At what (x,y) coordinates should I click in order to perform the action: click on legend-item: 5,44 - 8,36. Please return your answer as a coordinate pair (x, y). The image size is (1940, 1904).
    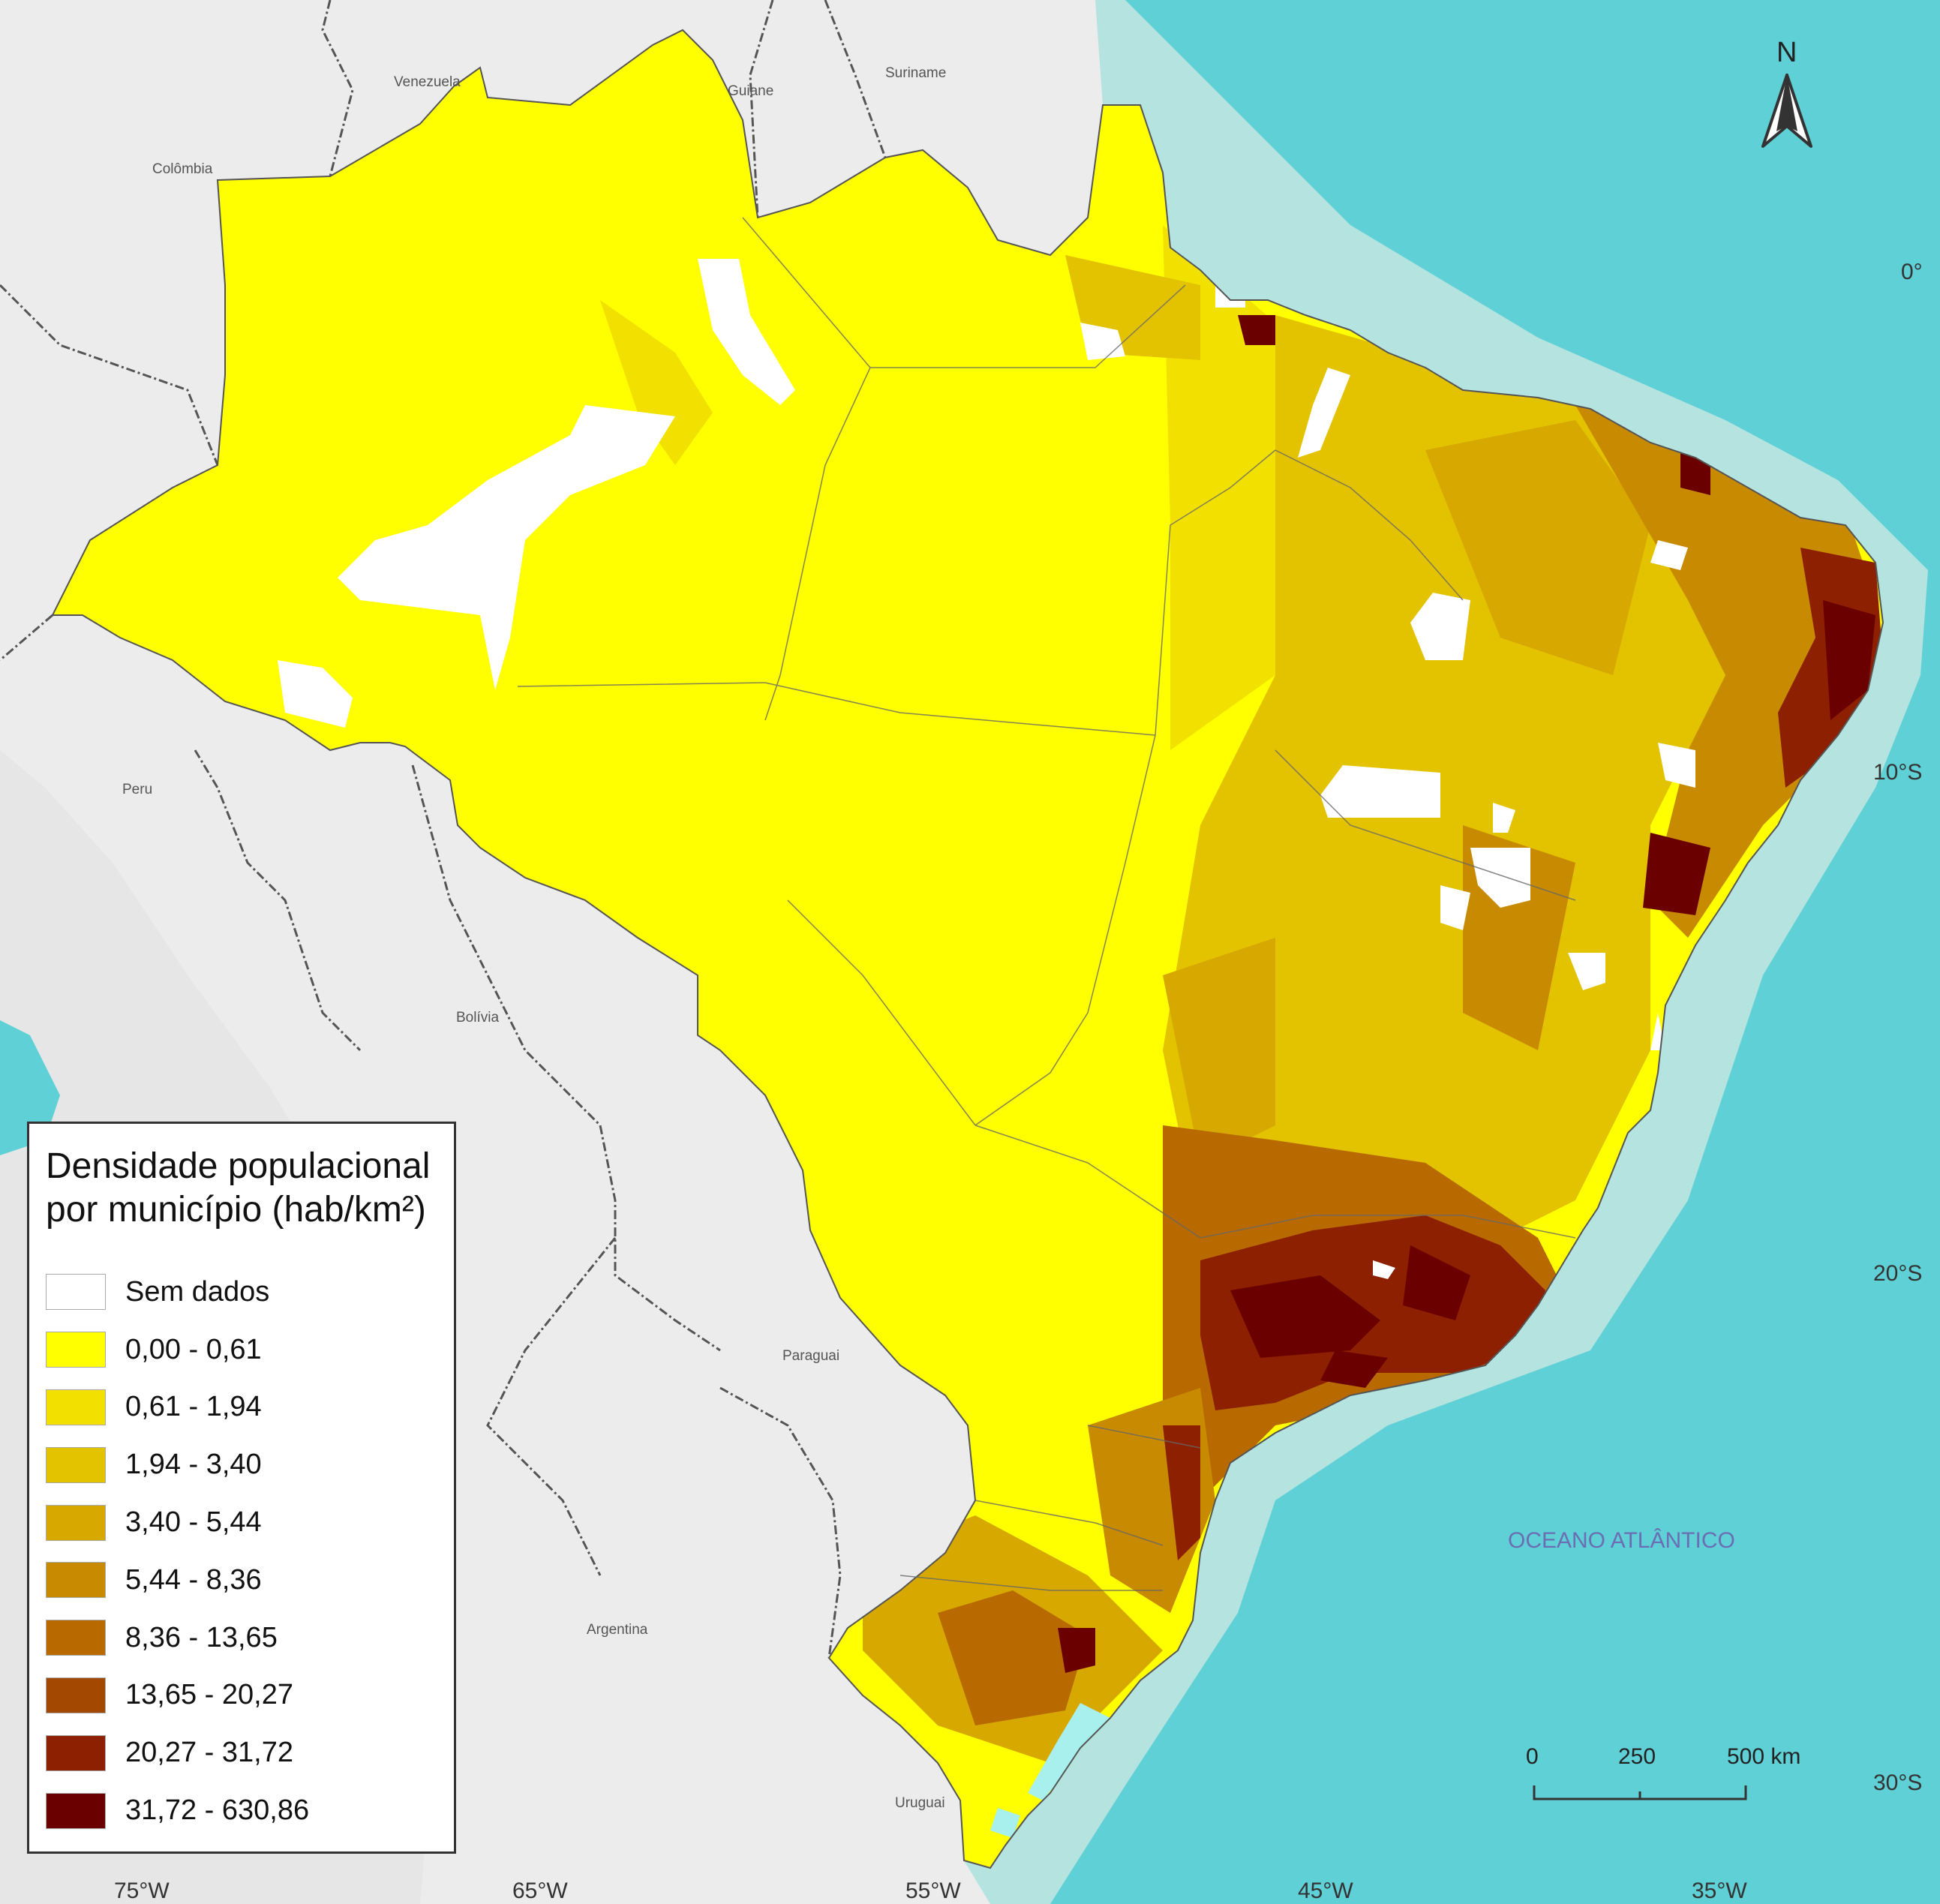
    Looking at the image, I should click on (241, 1580).